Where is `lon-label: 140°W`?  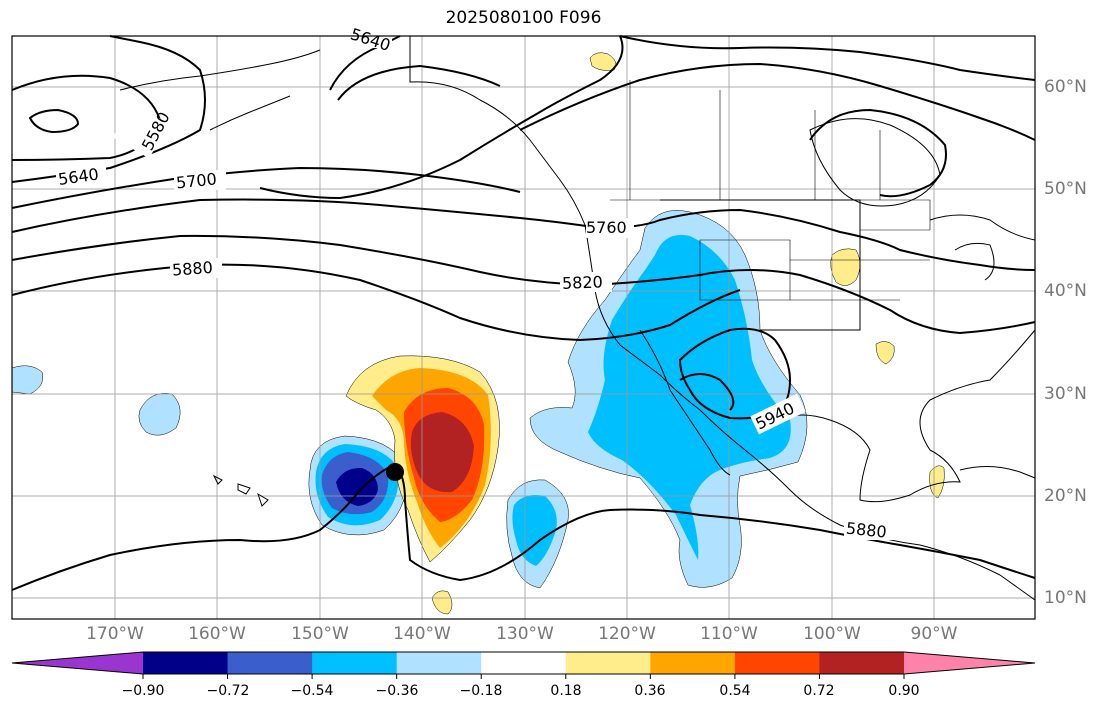 lon-label: 140°W is located at coordinates (422, 634).